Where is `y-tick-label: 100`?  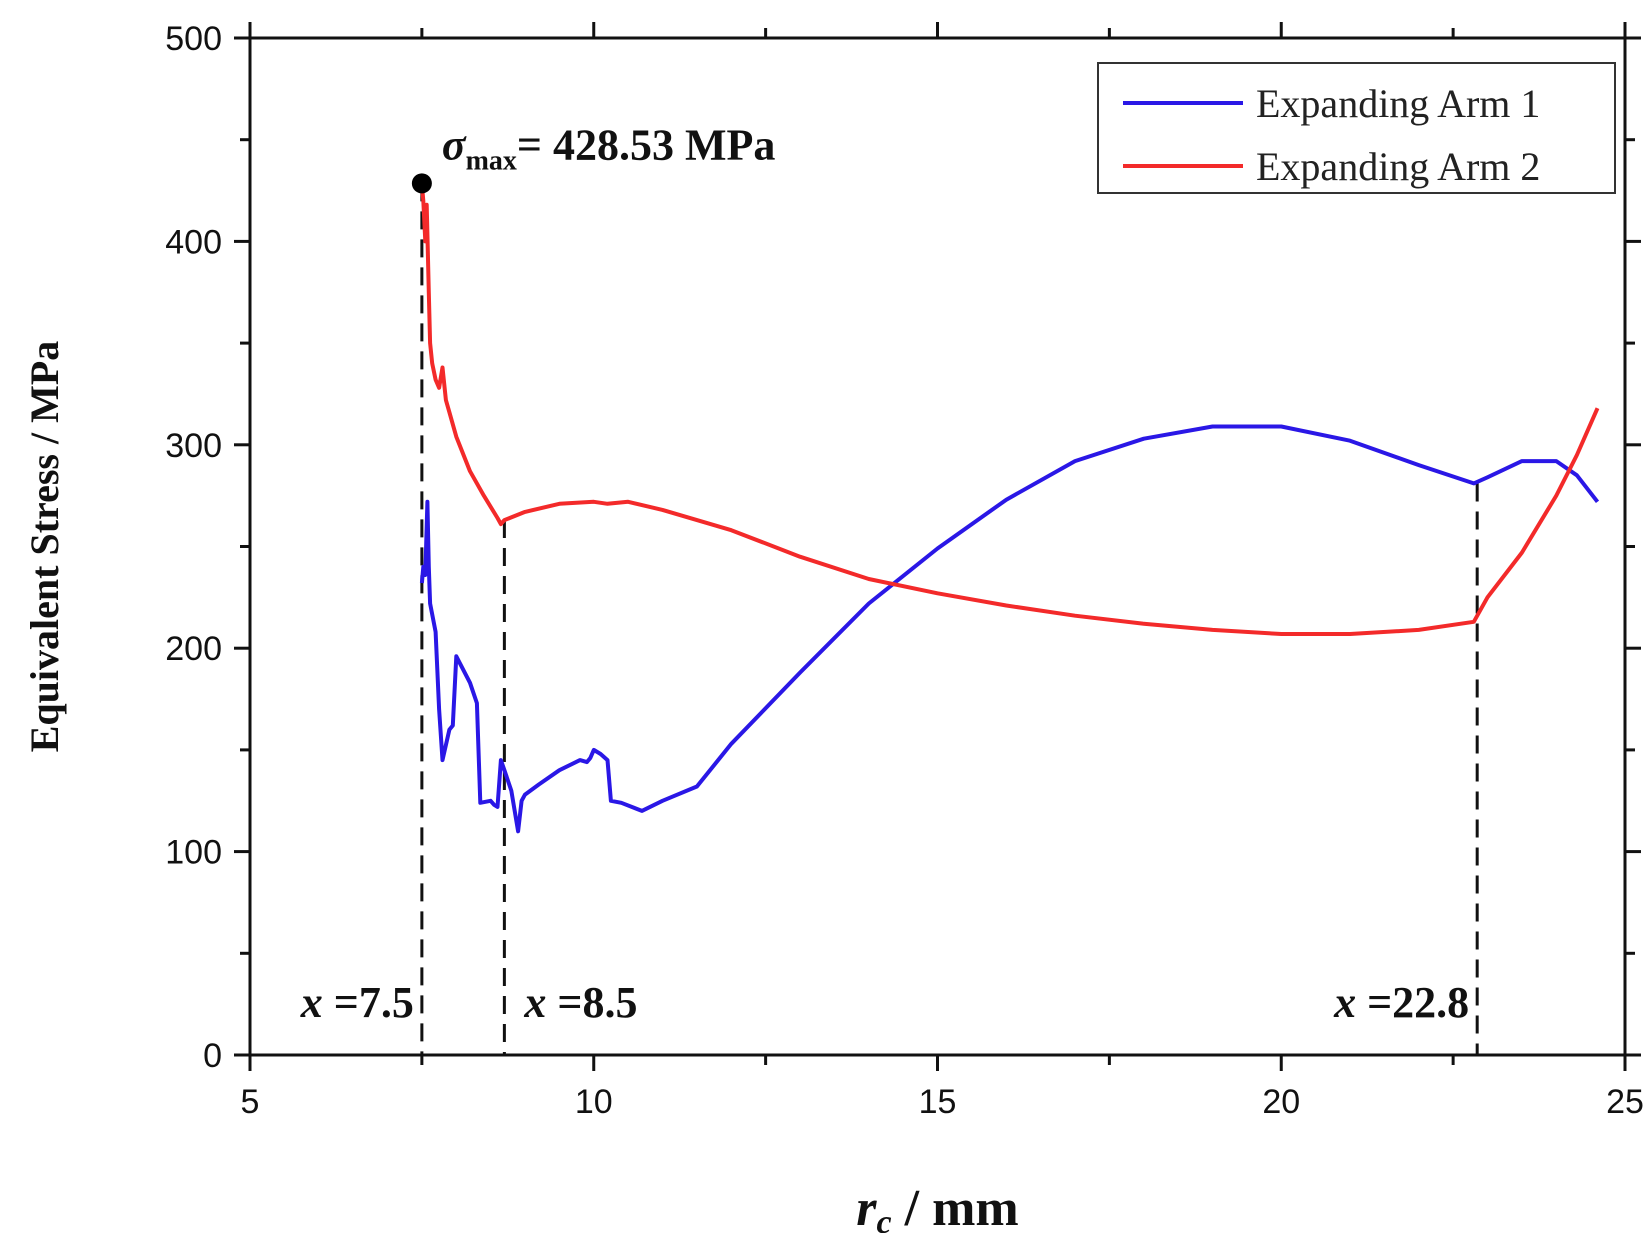
y-tick-label: 100 is located at coordinates (193, 853).